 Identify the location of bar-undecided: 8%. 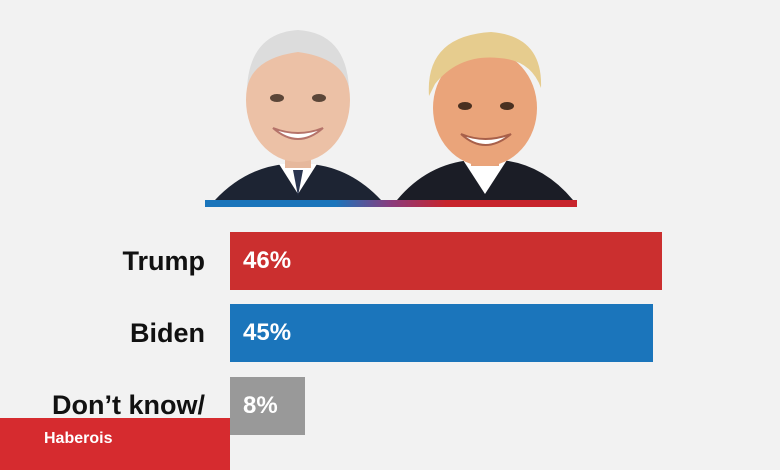
(268, 406).